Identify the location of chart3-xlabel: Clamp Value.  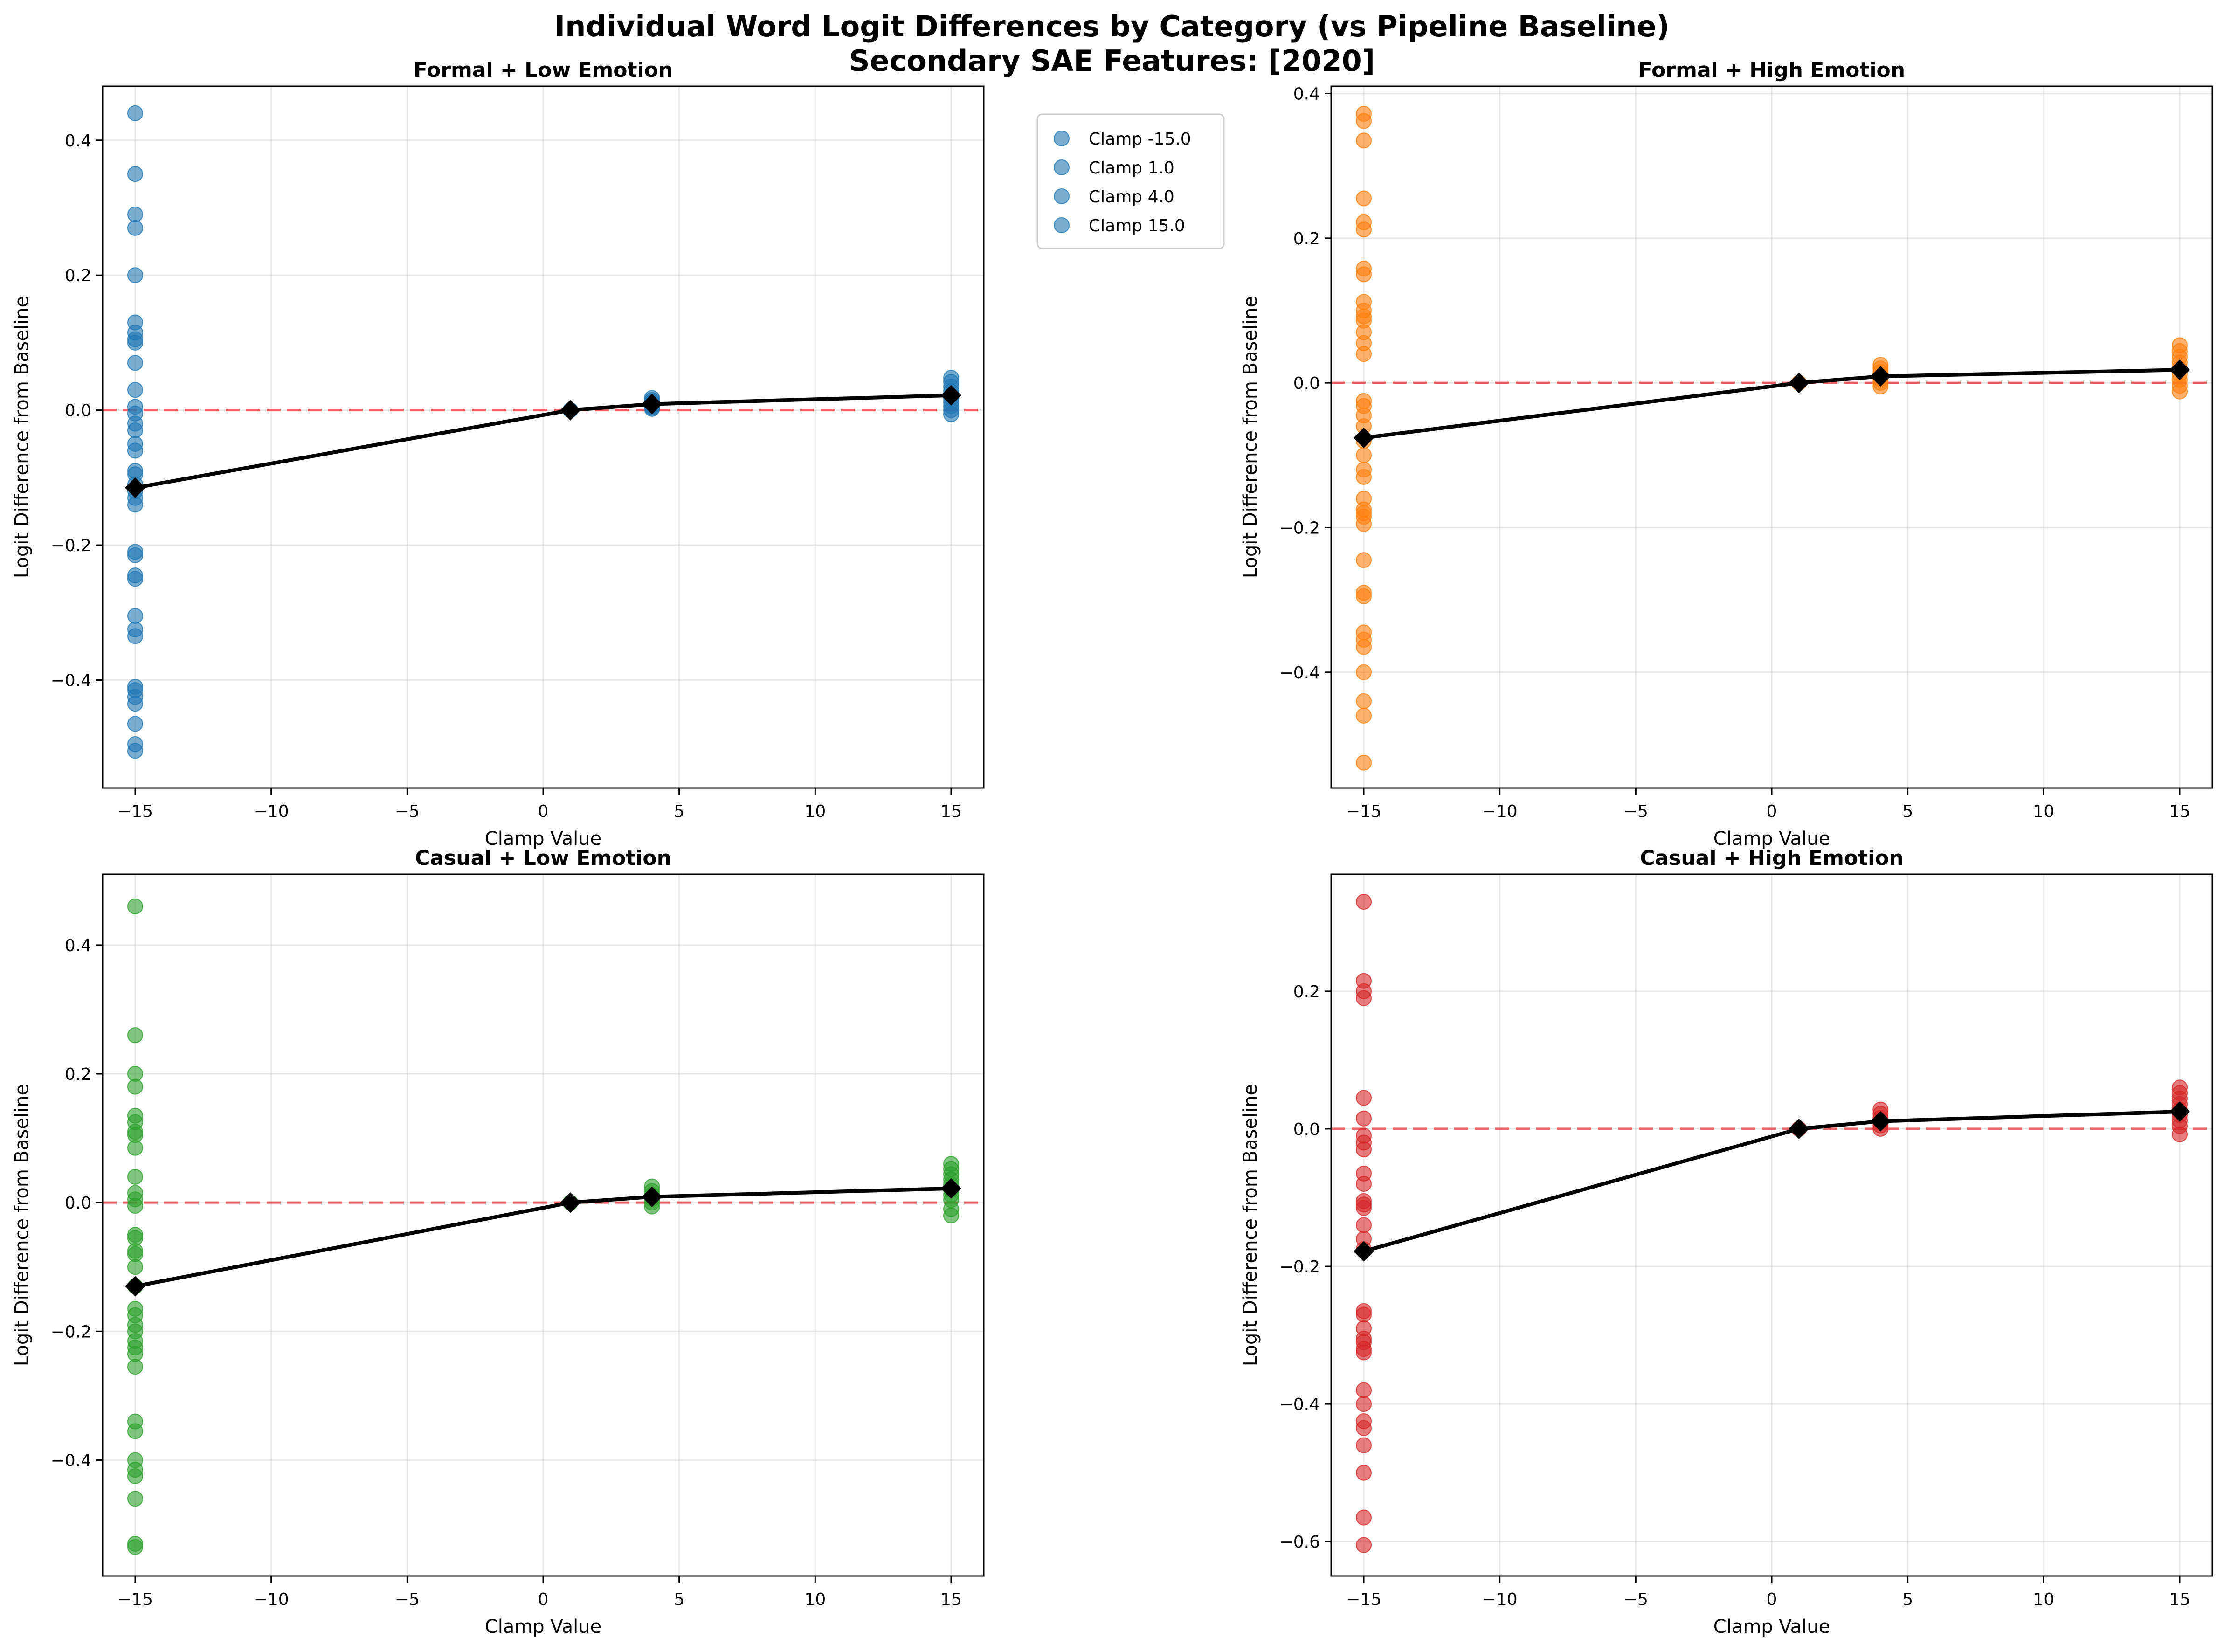
(543, 1627).